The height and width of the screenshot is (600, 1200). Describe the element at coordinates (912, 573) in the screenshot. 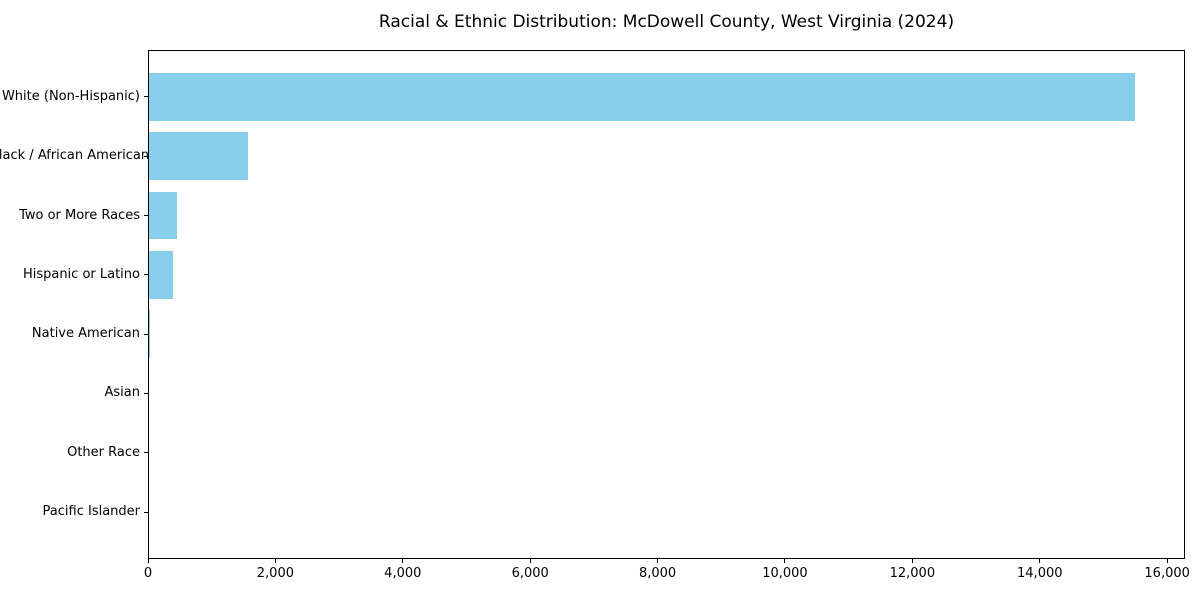

I see `x-tick-label: 12,000` at that location.